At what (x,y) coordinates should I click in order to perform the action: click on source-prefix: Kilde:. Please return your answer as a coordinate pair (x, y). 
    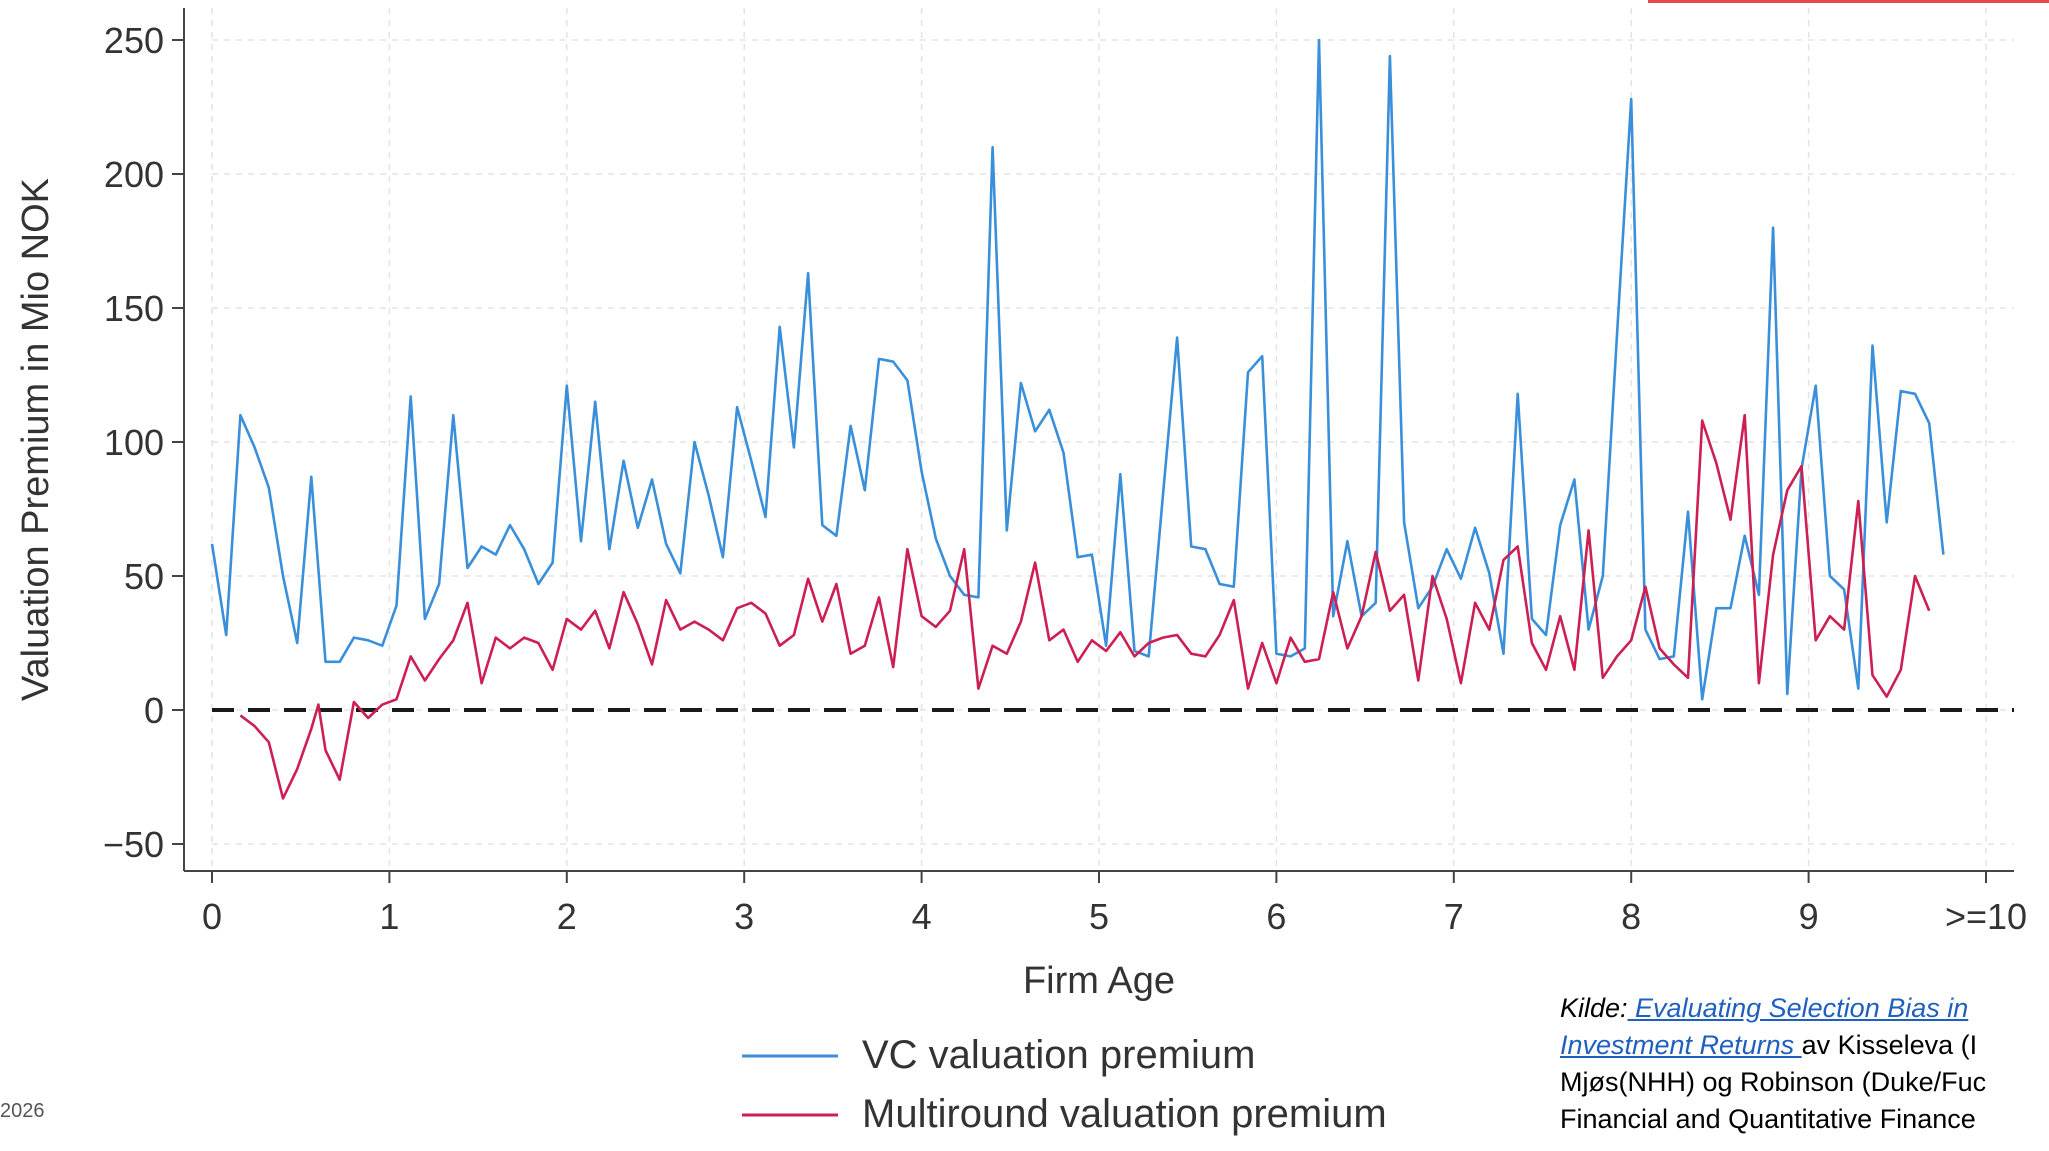
    Looking at the image, I should click on (1594, 1008).